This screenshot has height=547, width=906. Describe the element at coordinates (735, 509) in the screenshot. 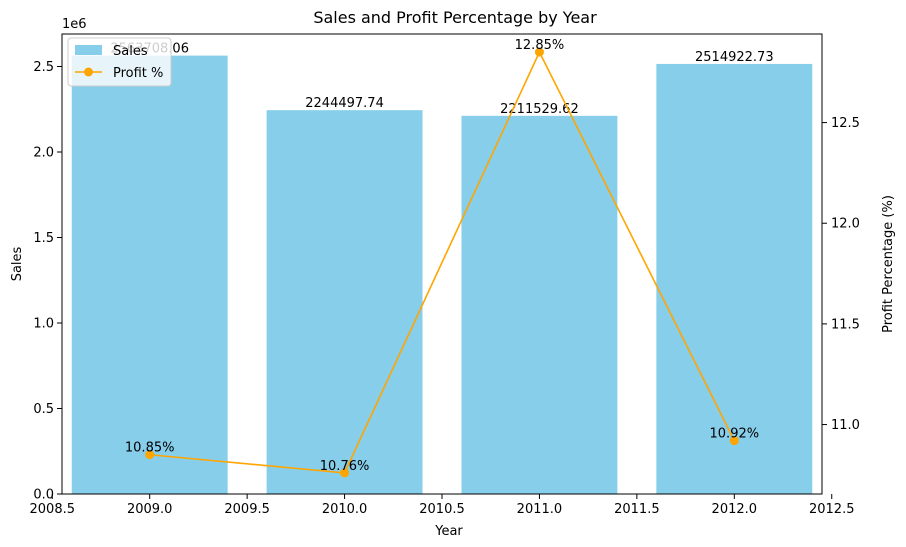

I see `x-tick-label: 2012.0` at that location.